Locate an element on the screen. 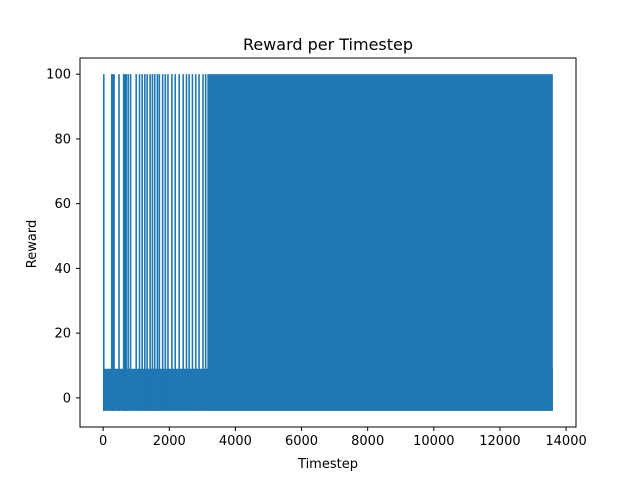 The width and height of the screenshot is (640, 480). x-tick-label: 4000 is located at coordinates (235, 441).